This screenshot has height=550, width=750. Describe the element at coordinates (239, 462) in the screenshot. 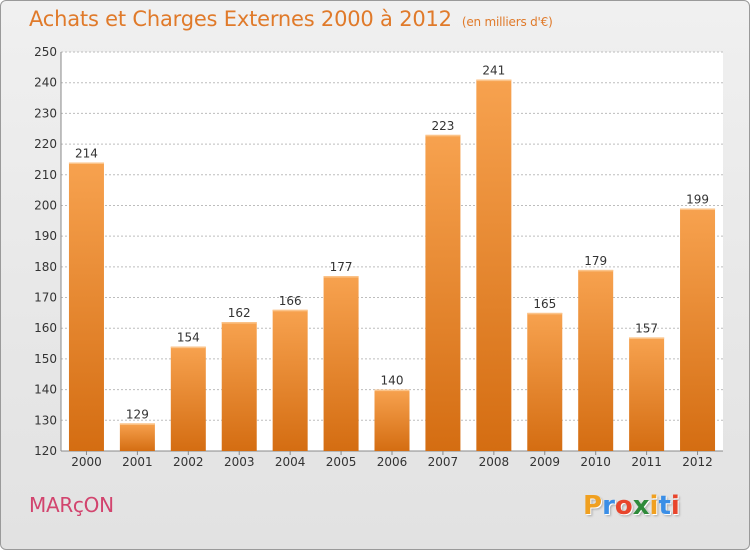

I see `x-tick-label: 2003` at that location.